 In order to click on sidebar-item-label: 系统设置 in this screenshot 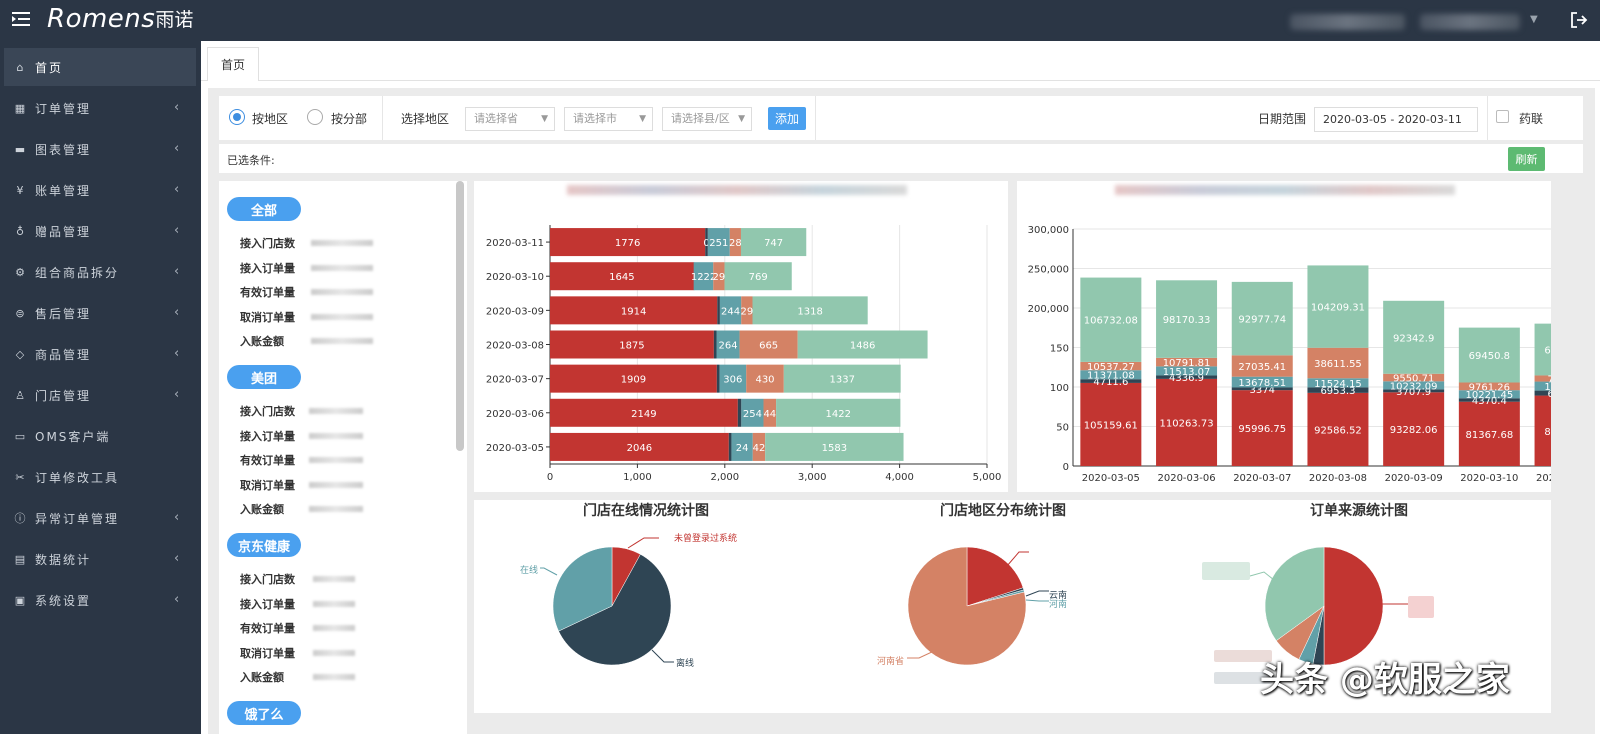, I will do `click(63, 600)`.